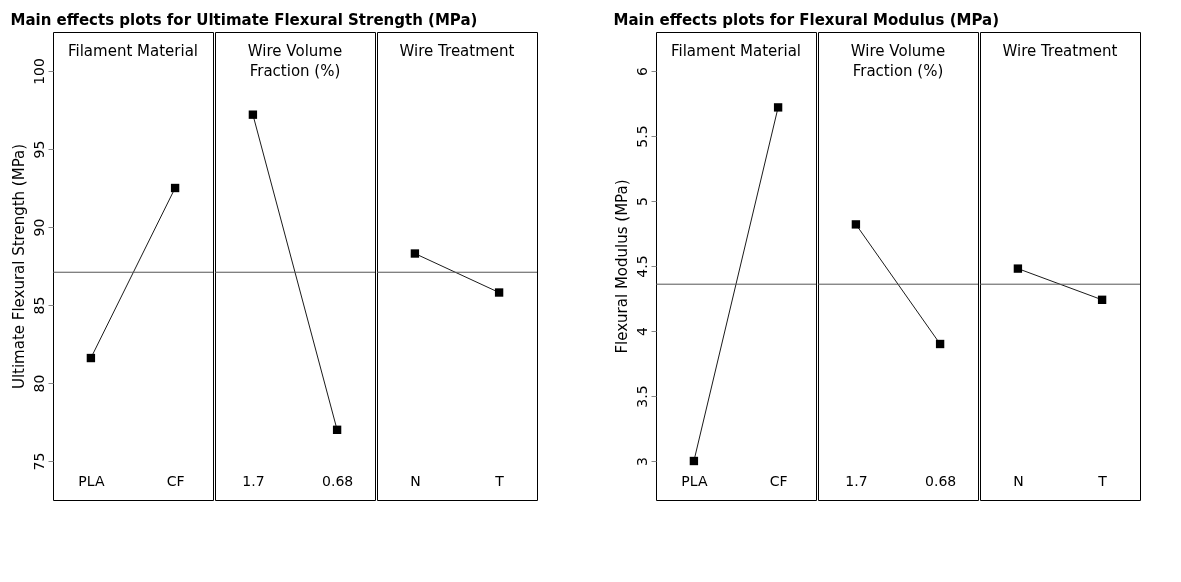  I want to click on y-tick-label: 75, so click(38, 461).